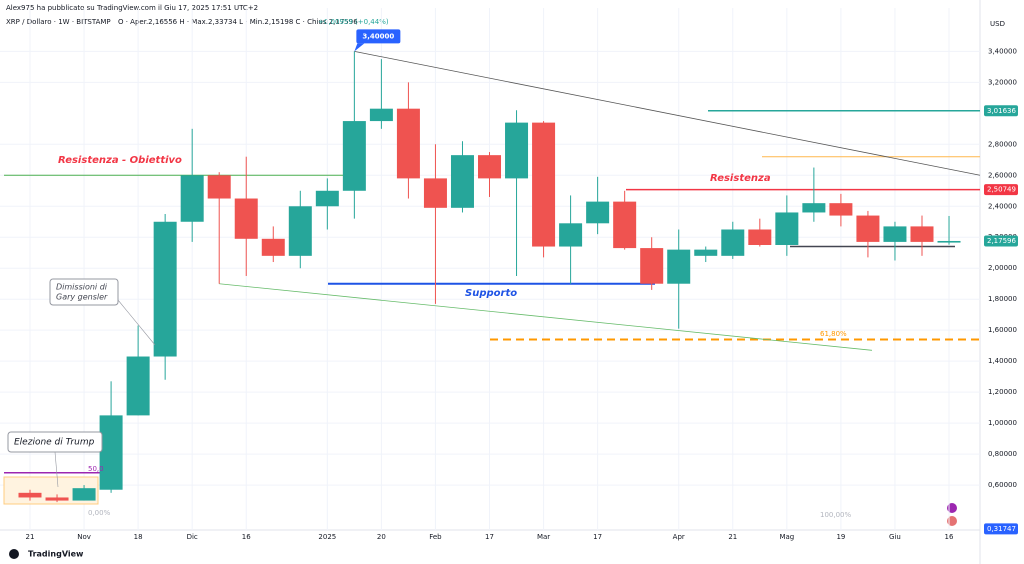 The height and width of the screenshot is (564, 1024). Describe the element at coordinates (14, 554) in the screenshot. I see `brand-logo` at that location.